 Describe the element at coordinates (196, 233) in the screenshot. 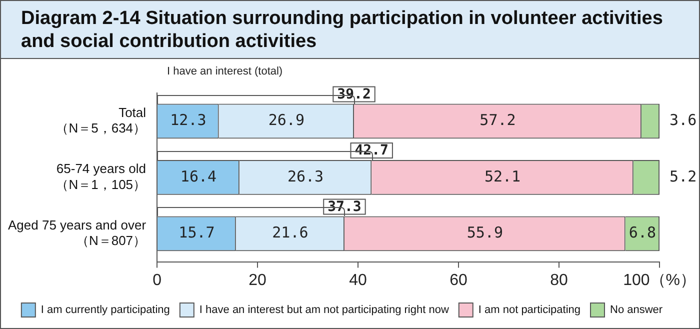

I see `data-label: 15.7` at that location.